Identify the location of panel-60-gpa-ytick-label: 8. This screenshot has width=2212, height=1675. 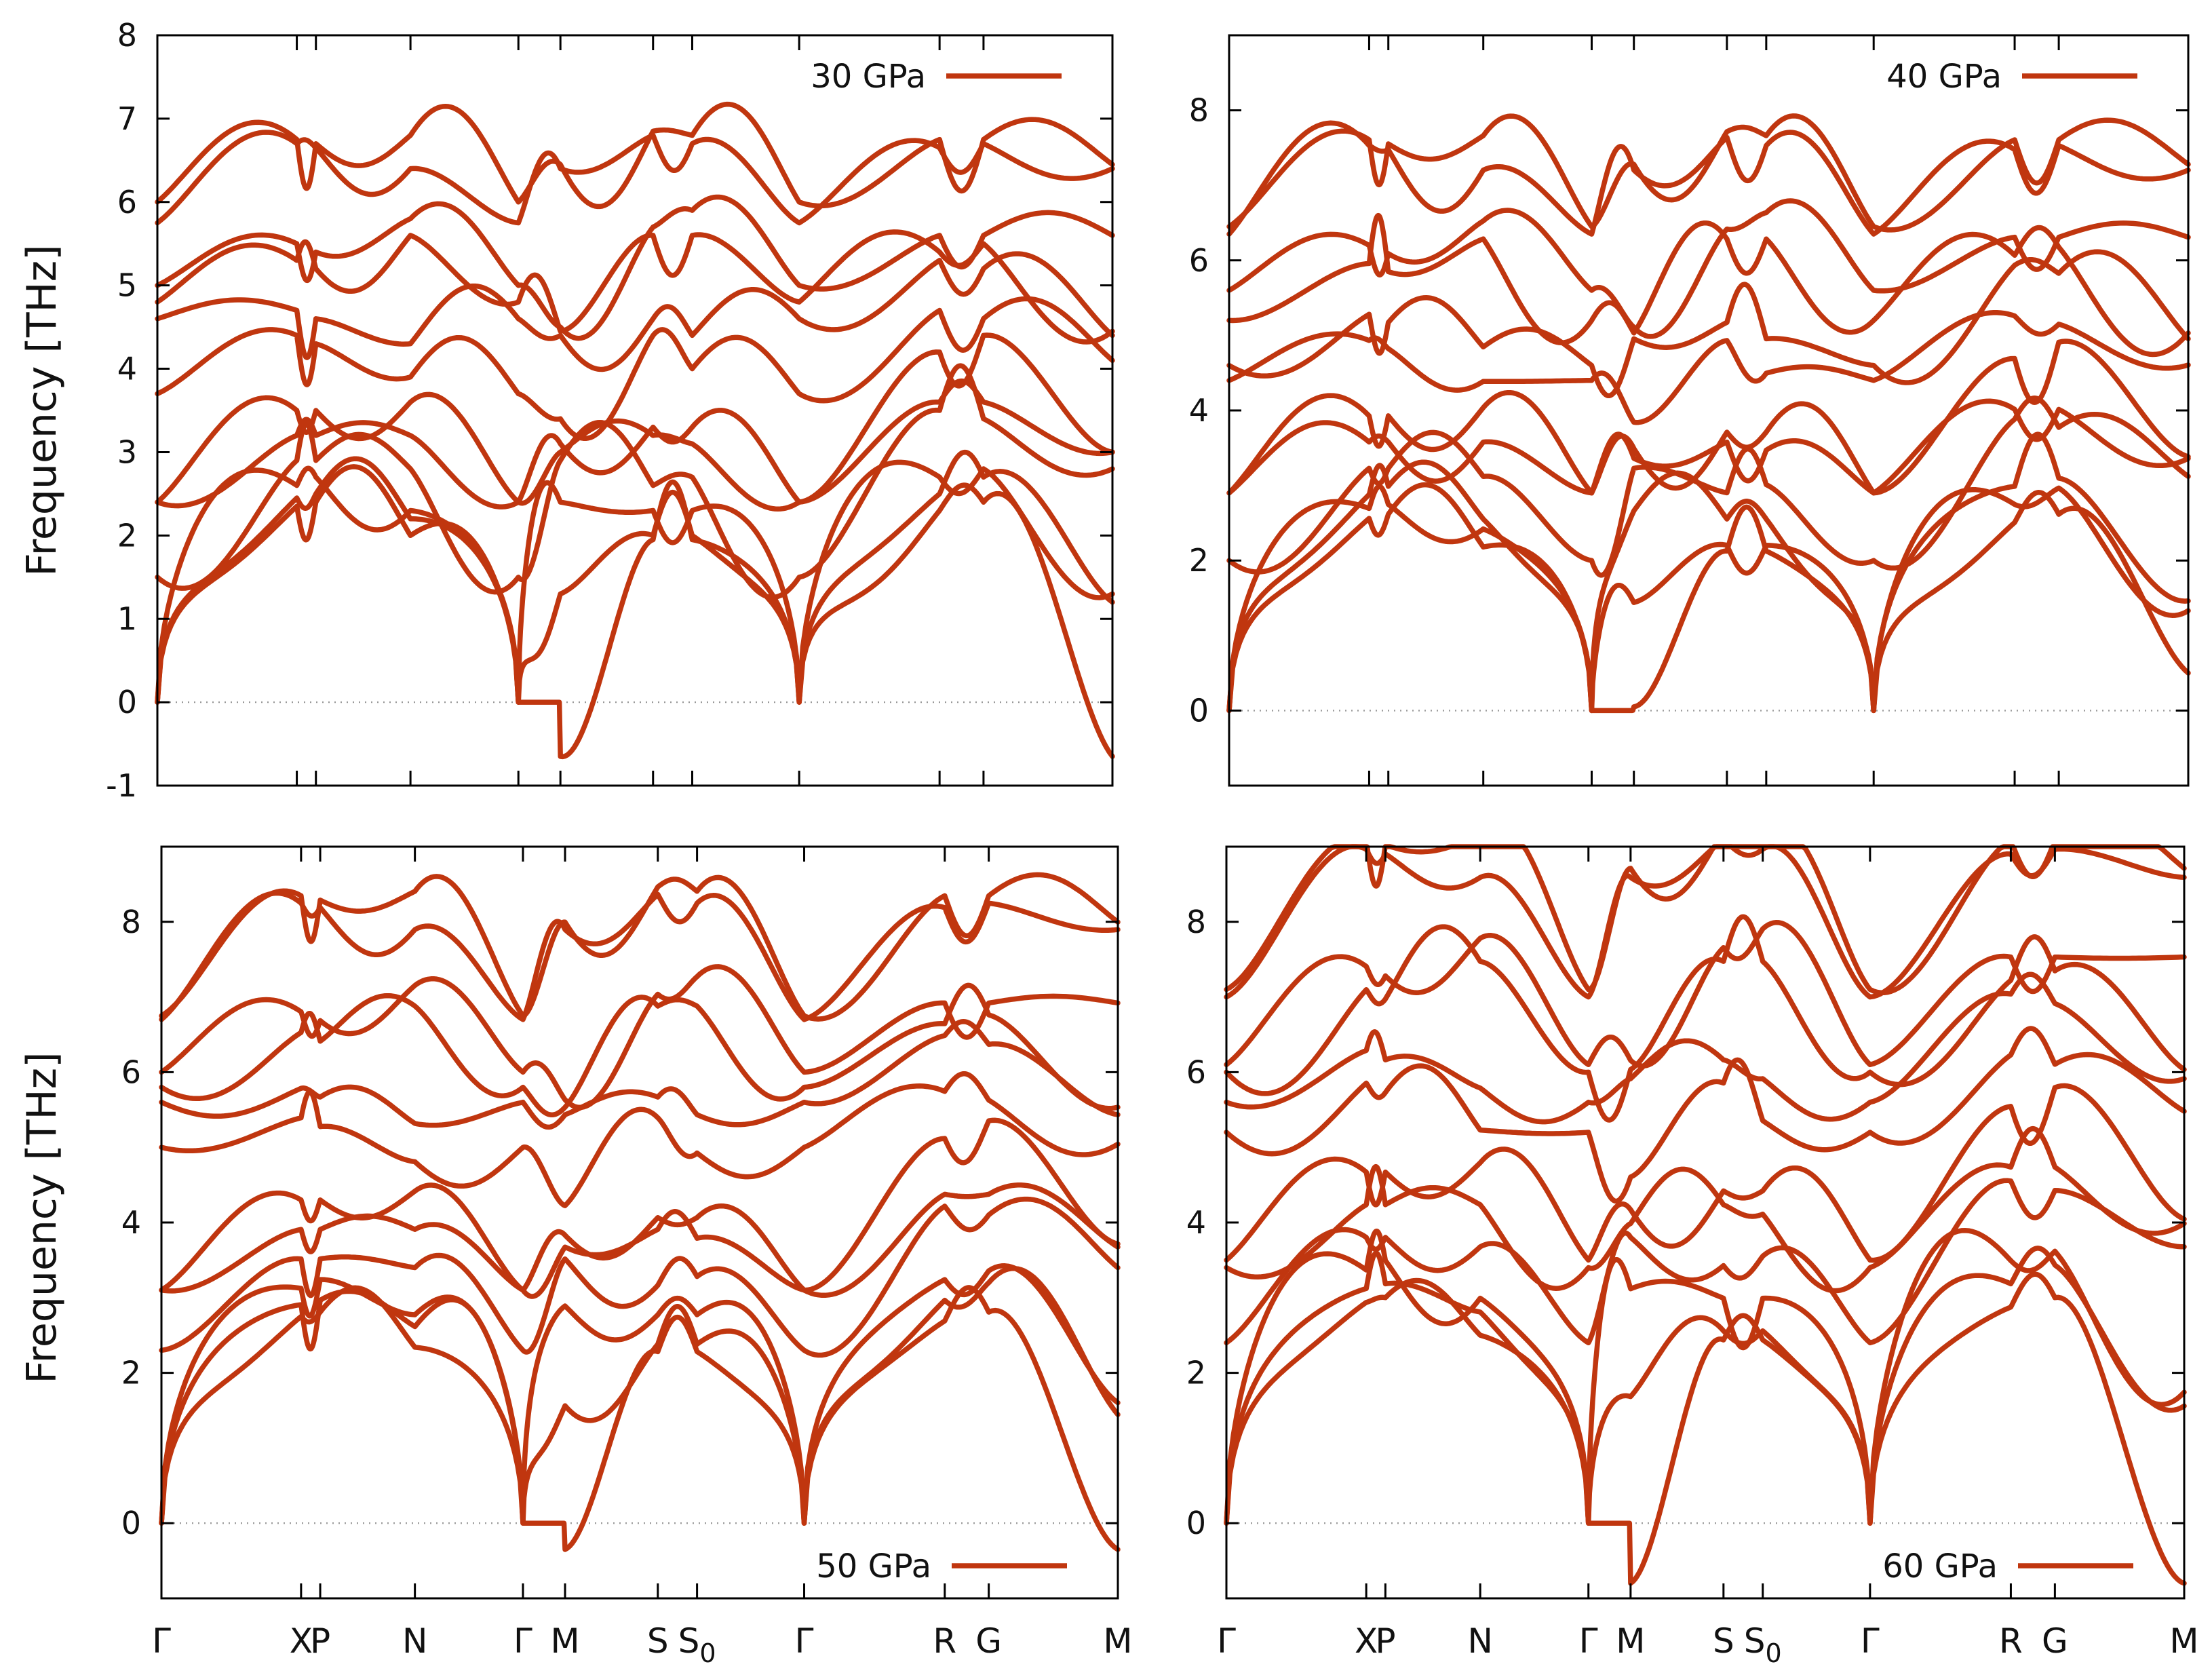
(1196, 922).